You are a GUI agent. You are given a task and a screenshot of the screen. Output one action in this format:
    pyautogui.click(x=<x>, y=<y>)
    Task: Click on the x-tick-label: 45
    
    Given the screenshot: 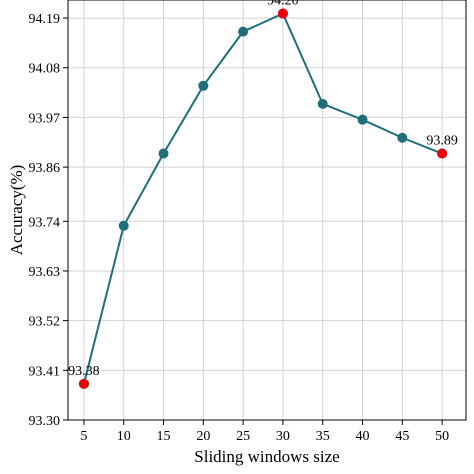 What is the action you would take?
    pyautogui.click(x=402, y=436)
    